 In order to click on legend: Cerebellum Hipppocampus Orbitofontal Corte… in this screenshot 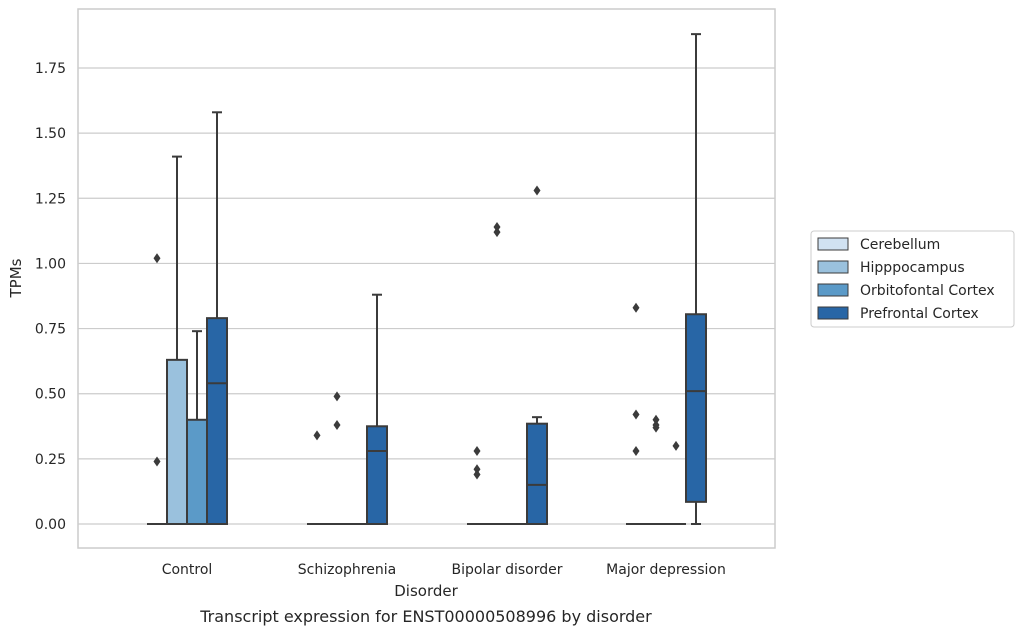, I will do `click(912, 279)`.